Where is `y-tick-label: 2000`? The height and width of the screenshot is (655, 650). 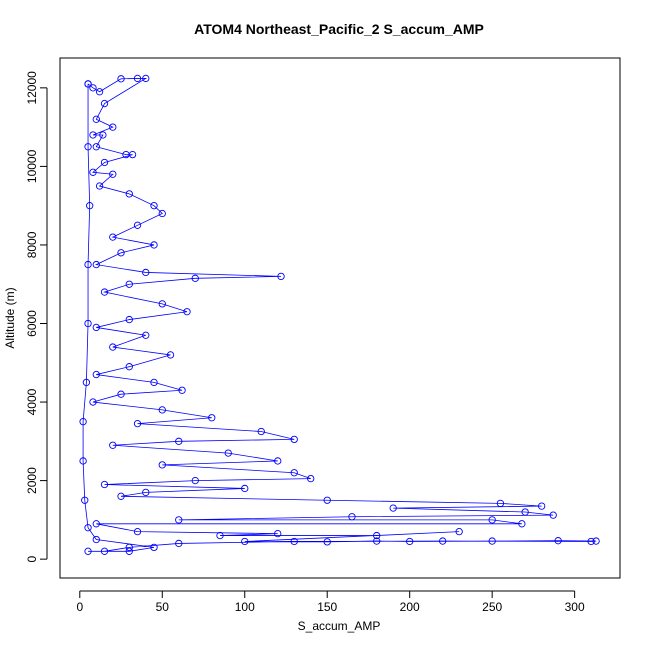 y-tick-label: 2000 is located at coordinates (32, 480).